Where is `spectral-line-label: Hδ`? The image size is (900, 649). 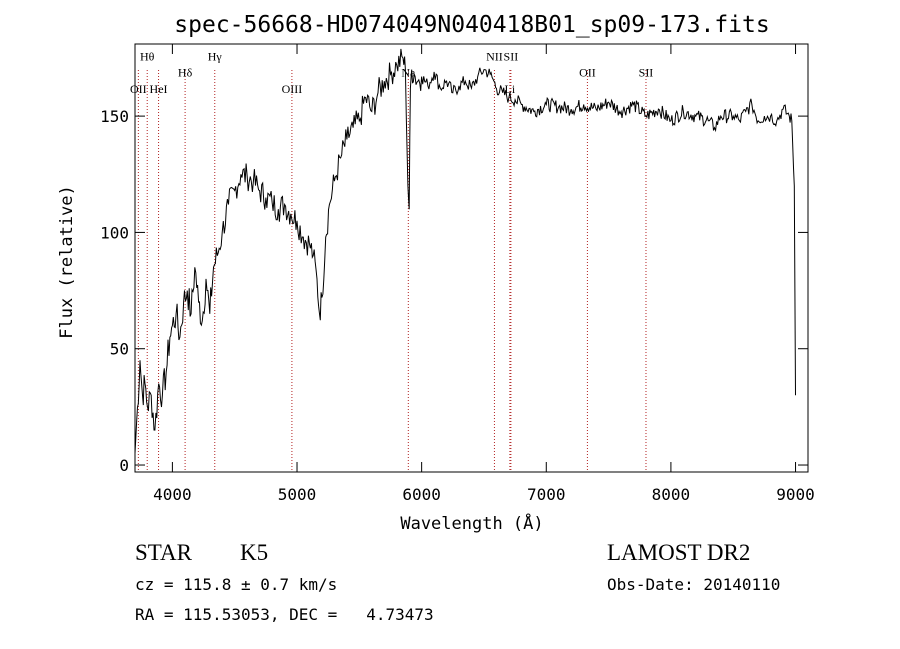 spectral-line-label: Hδ is located at coordinates (185, 73).